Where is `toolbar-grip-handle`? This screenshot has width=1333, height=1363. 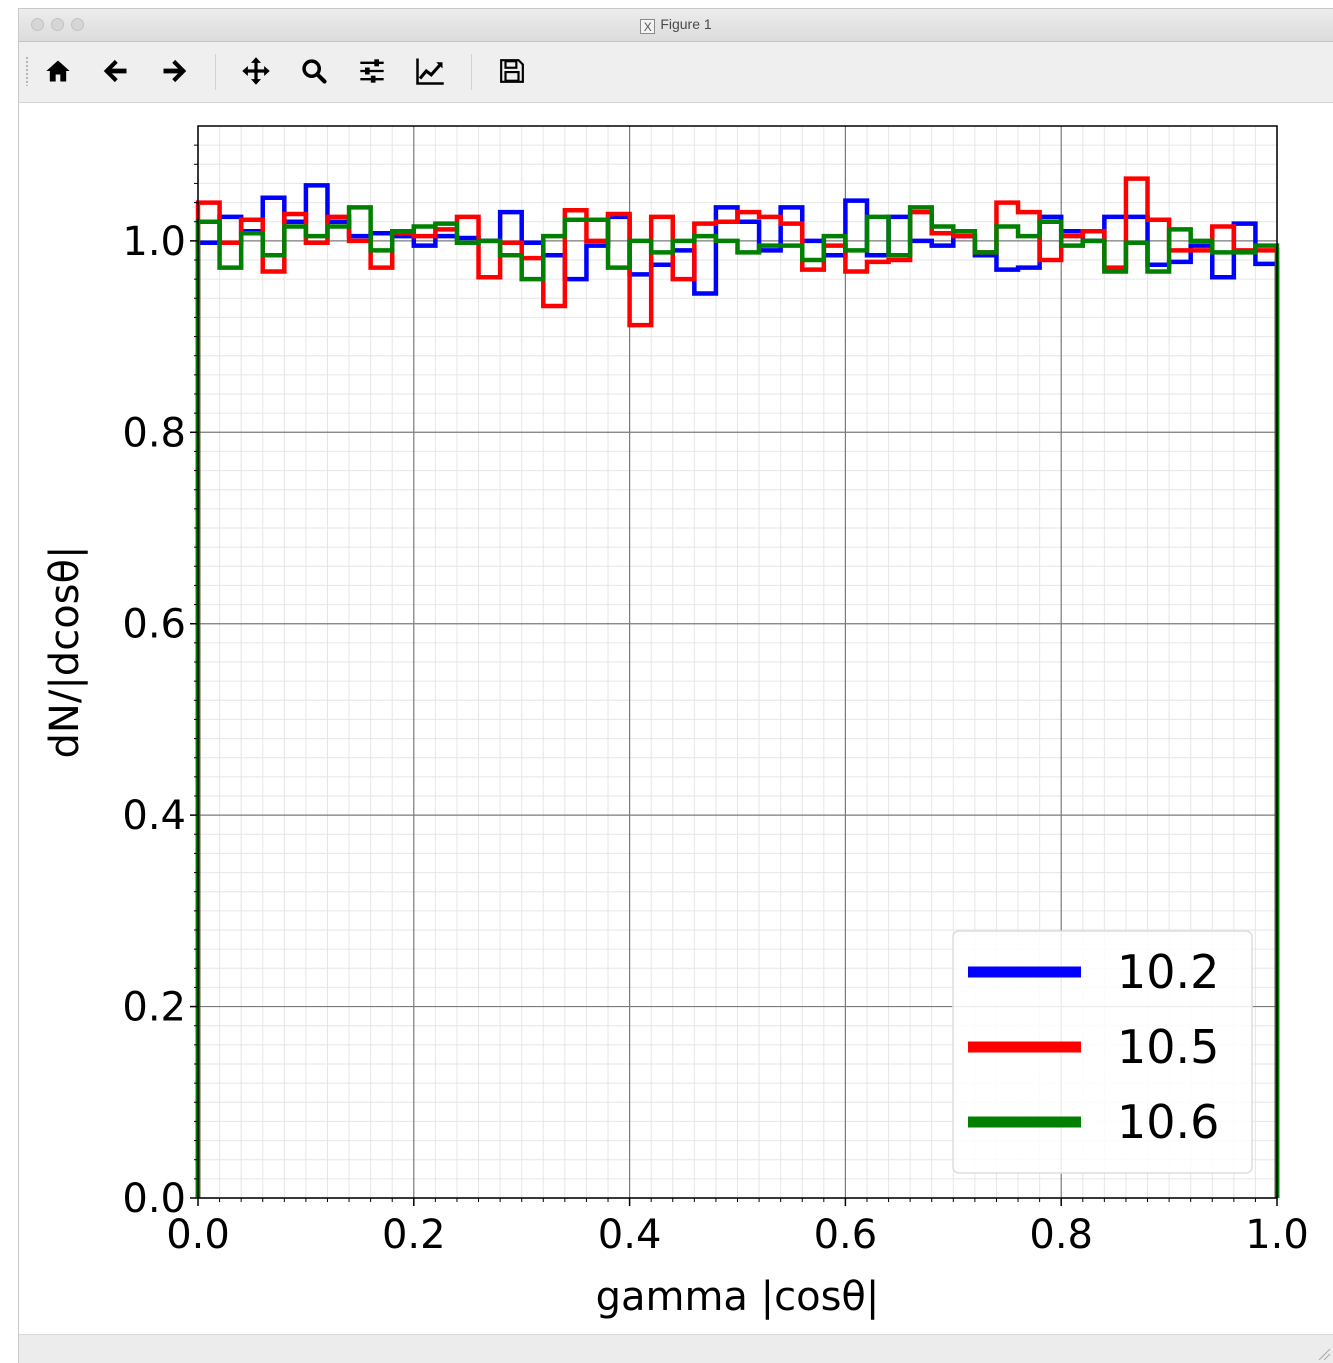 toolbar-grip-handle is located at coordinates (27, 71).